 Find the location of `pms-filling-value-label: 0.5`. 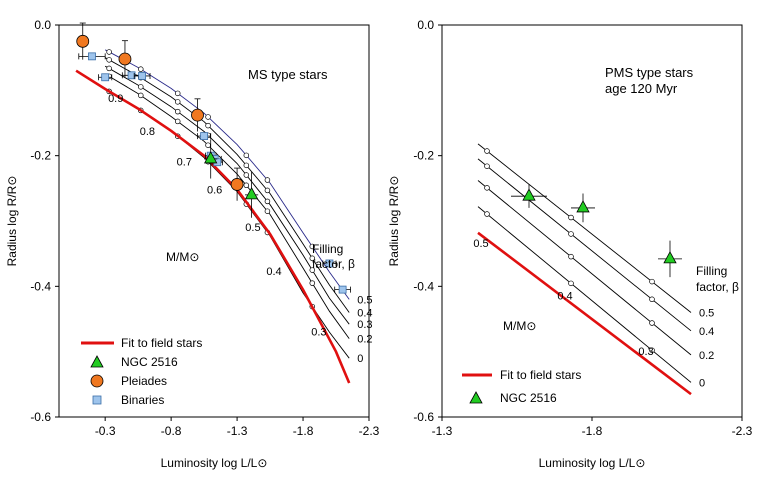

pms-filling-value-label: 0.5 is located at coordinates (706, 313).